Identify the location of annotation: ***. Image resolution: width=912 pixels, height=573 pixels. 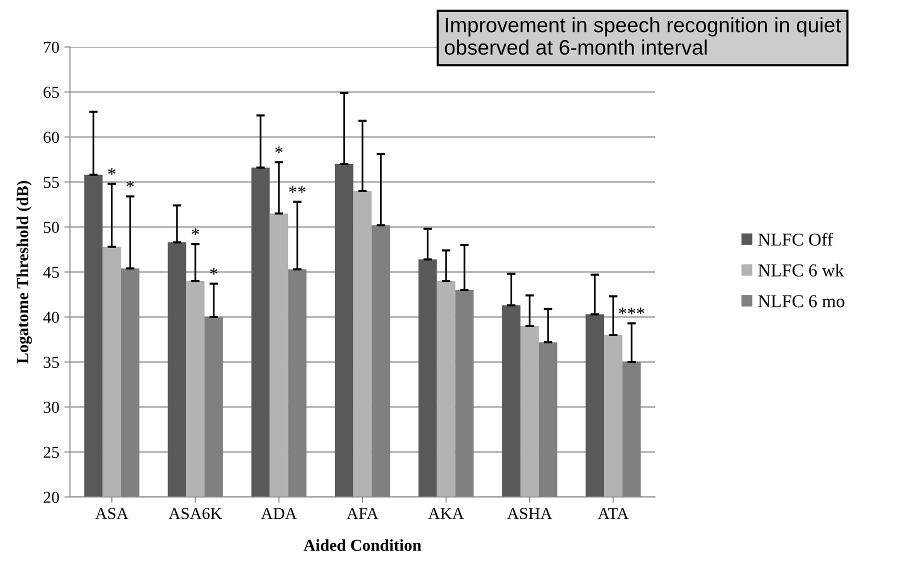
(631, 311).